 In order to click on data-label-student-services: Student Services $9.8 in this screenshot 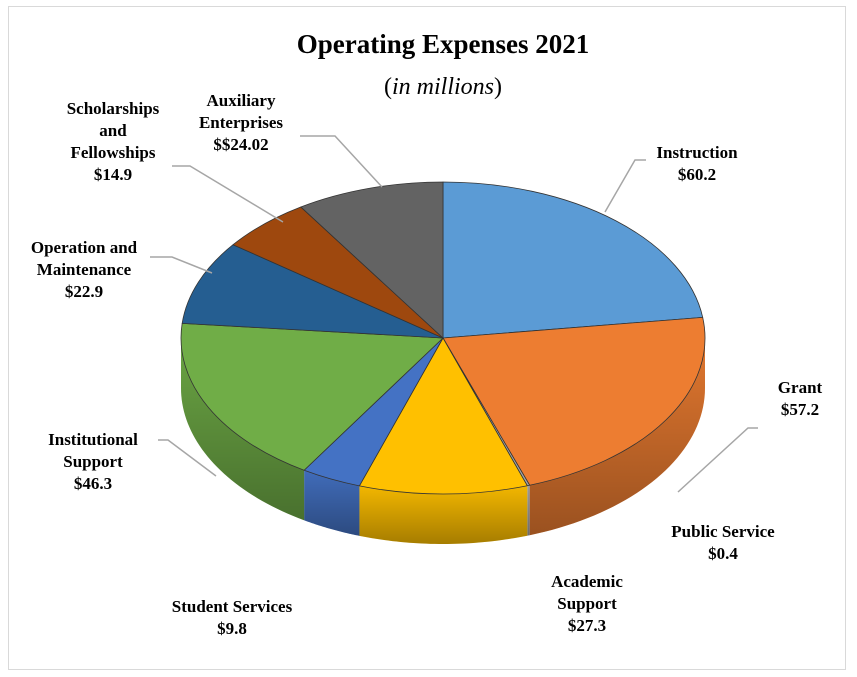, I will do `click(232, 617)`.